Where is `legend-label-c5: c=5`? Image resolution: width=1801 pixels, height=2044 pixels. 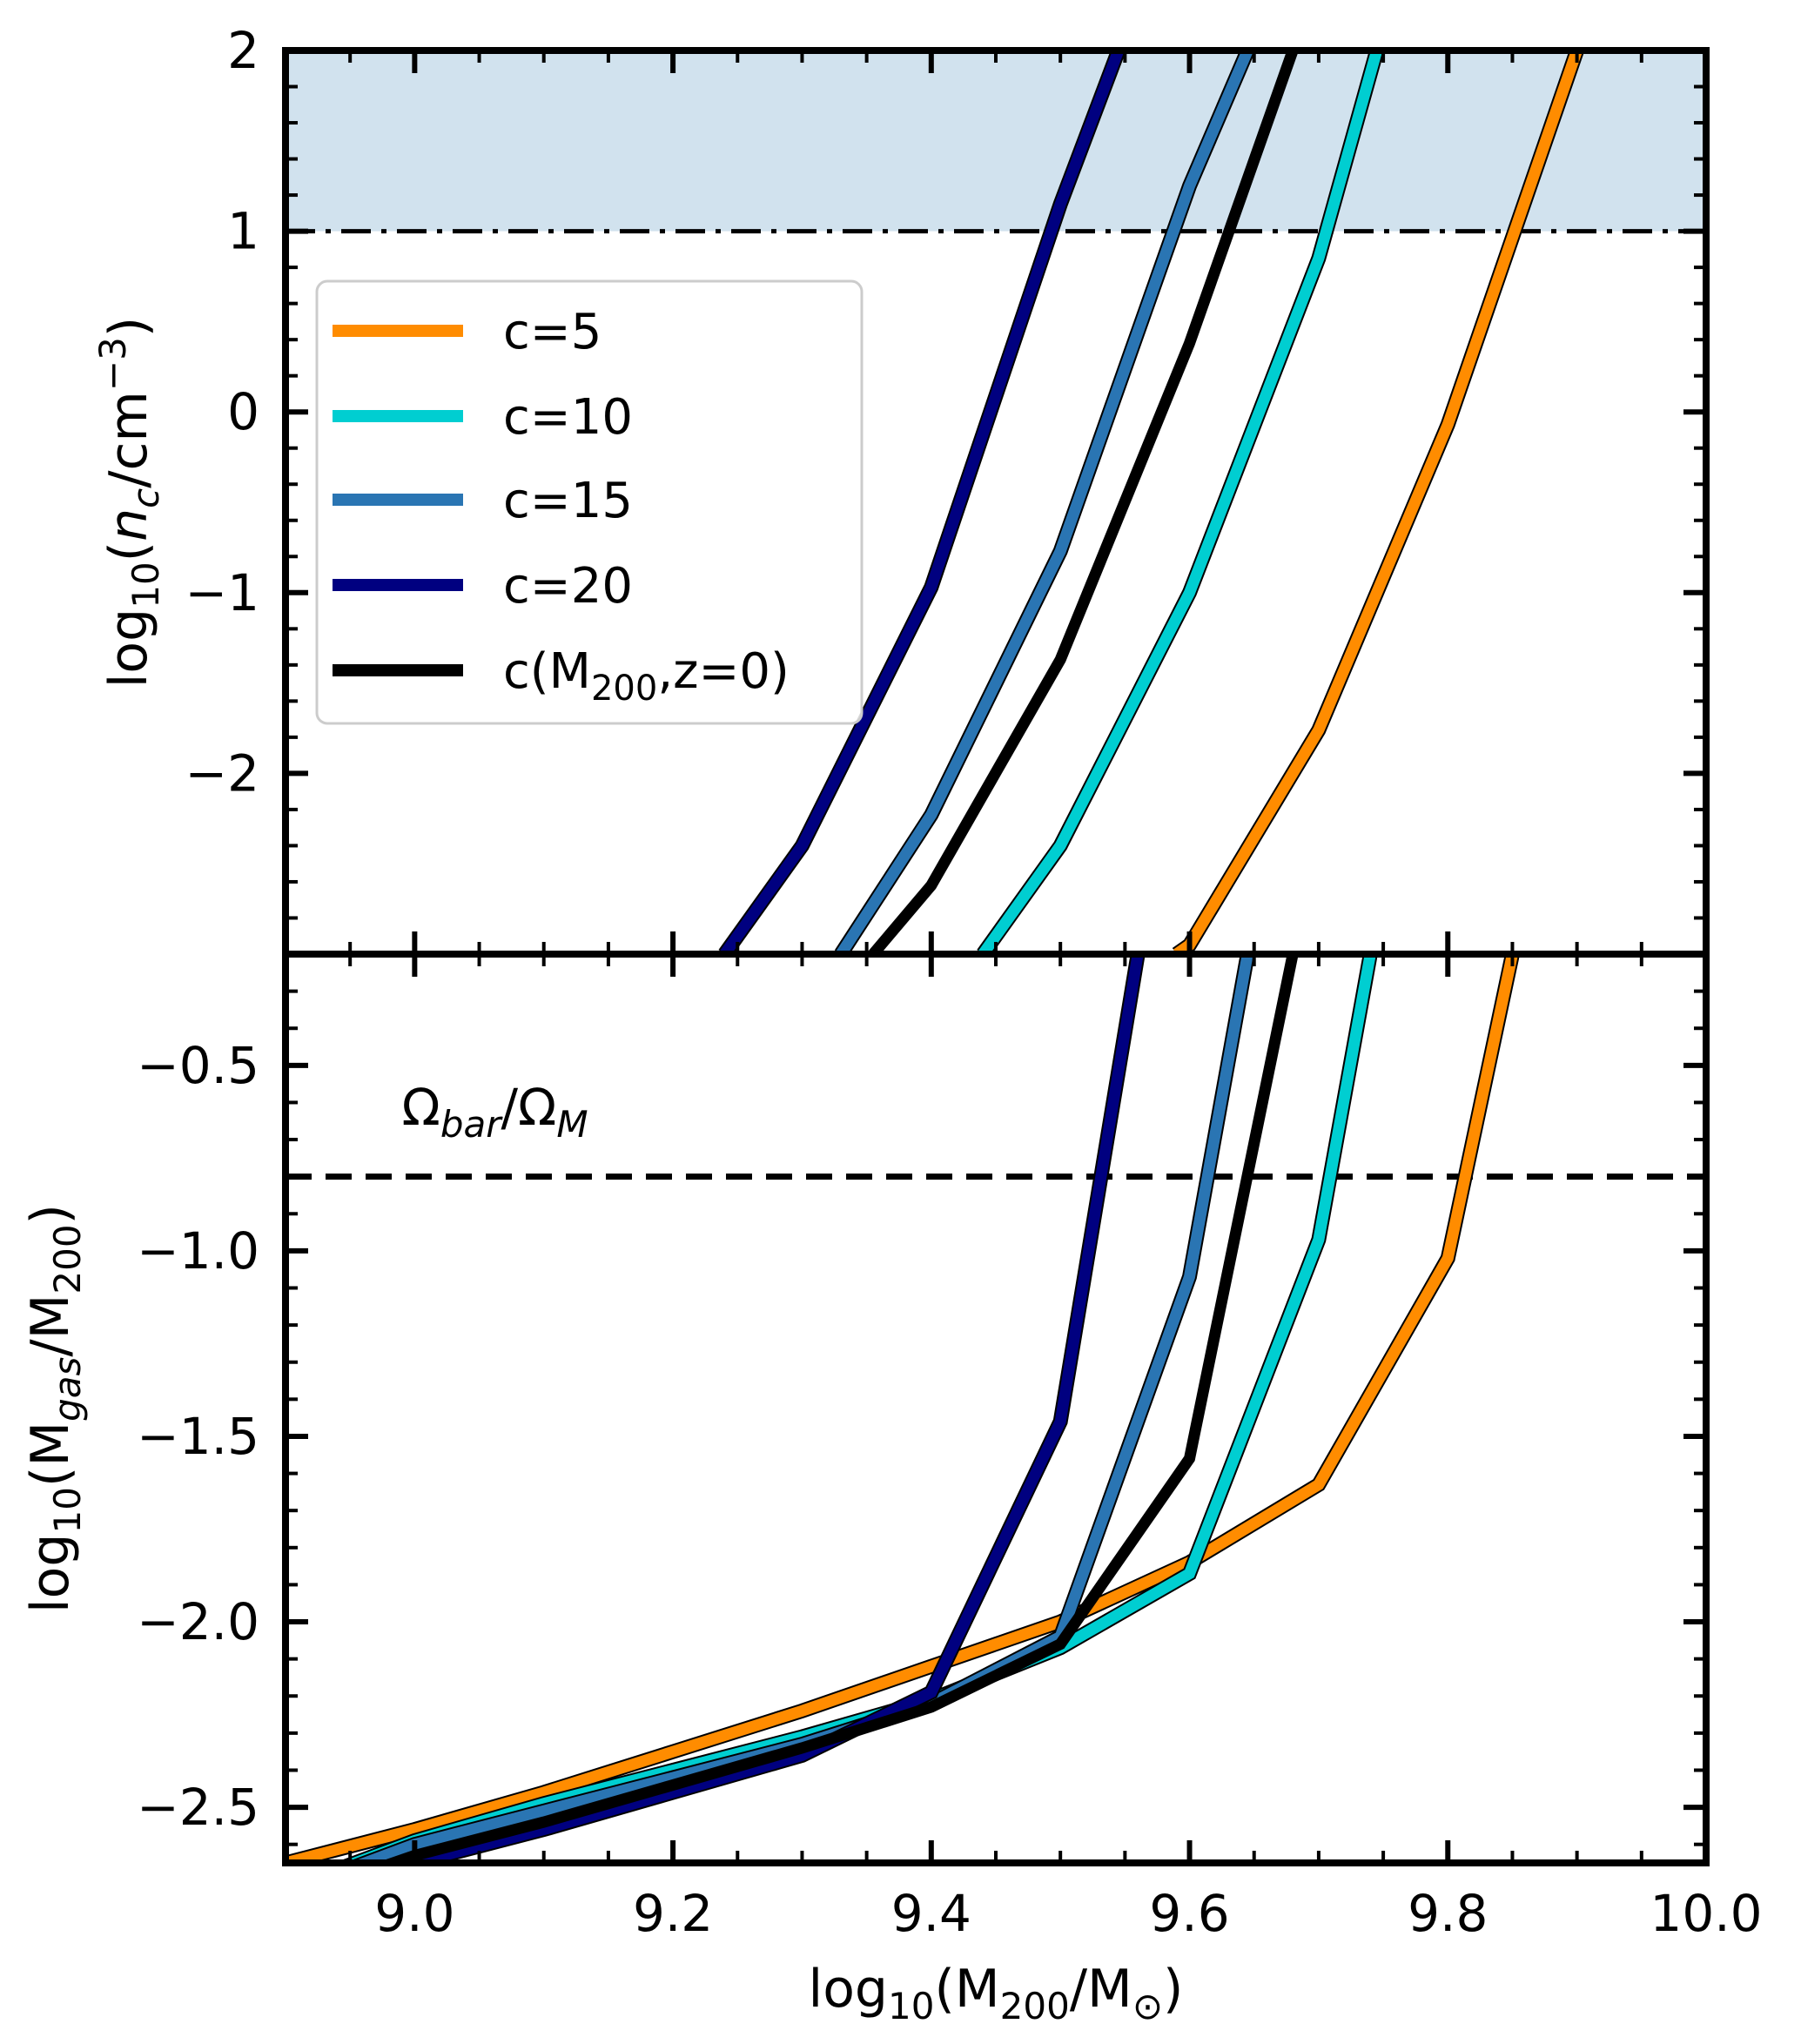 legend-label-c5: c=5 is located at coordinates (552, 332).